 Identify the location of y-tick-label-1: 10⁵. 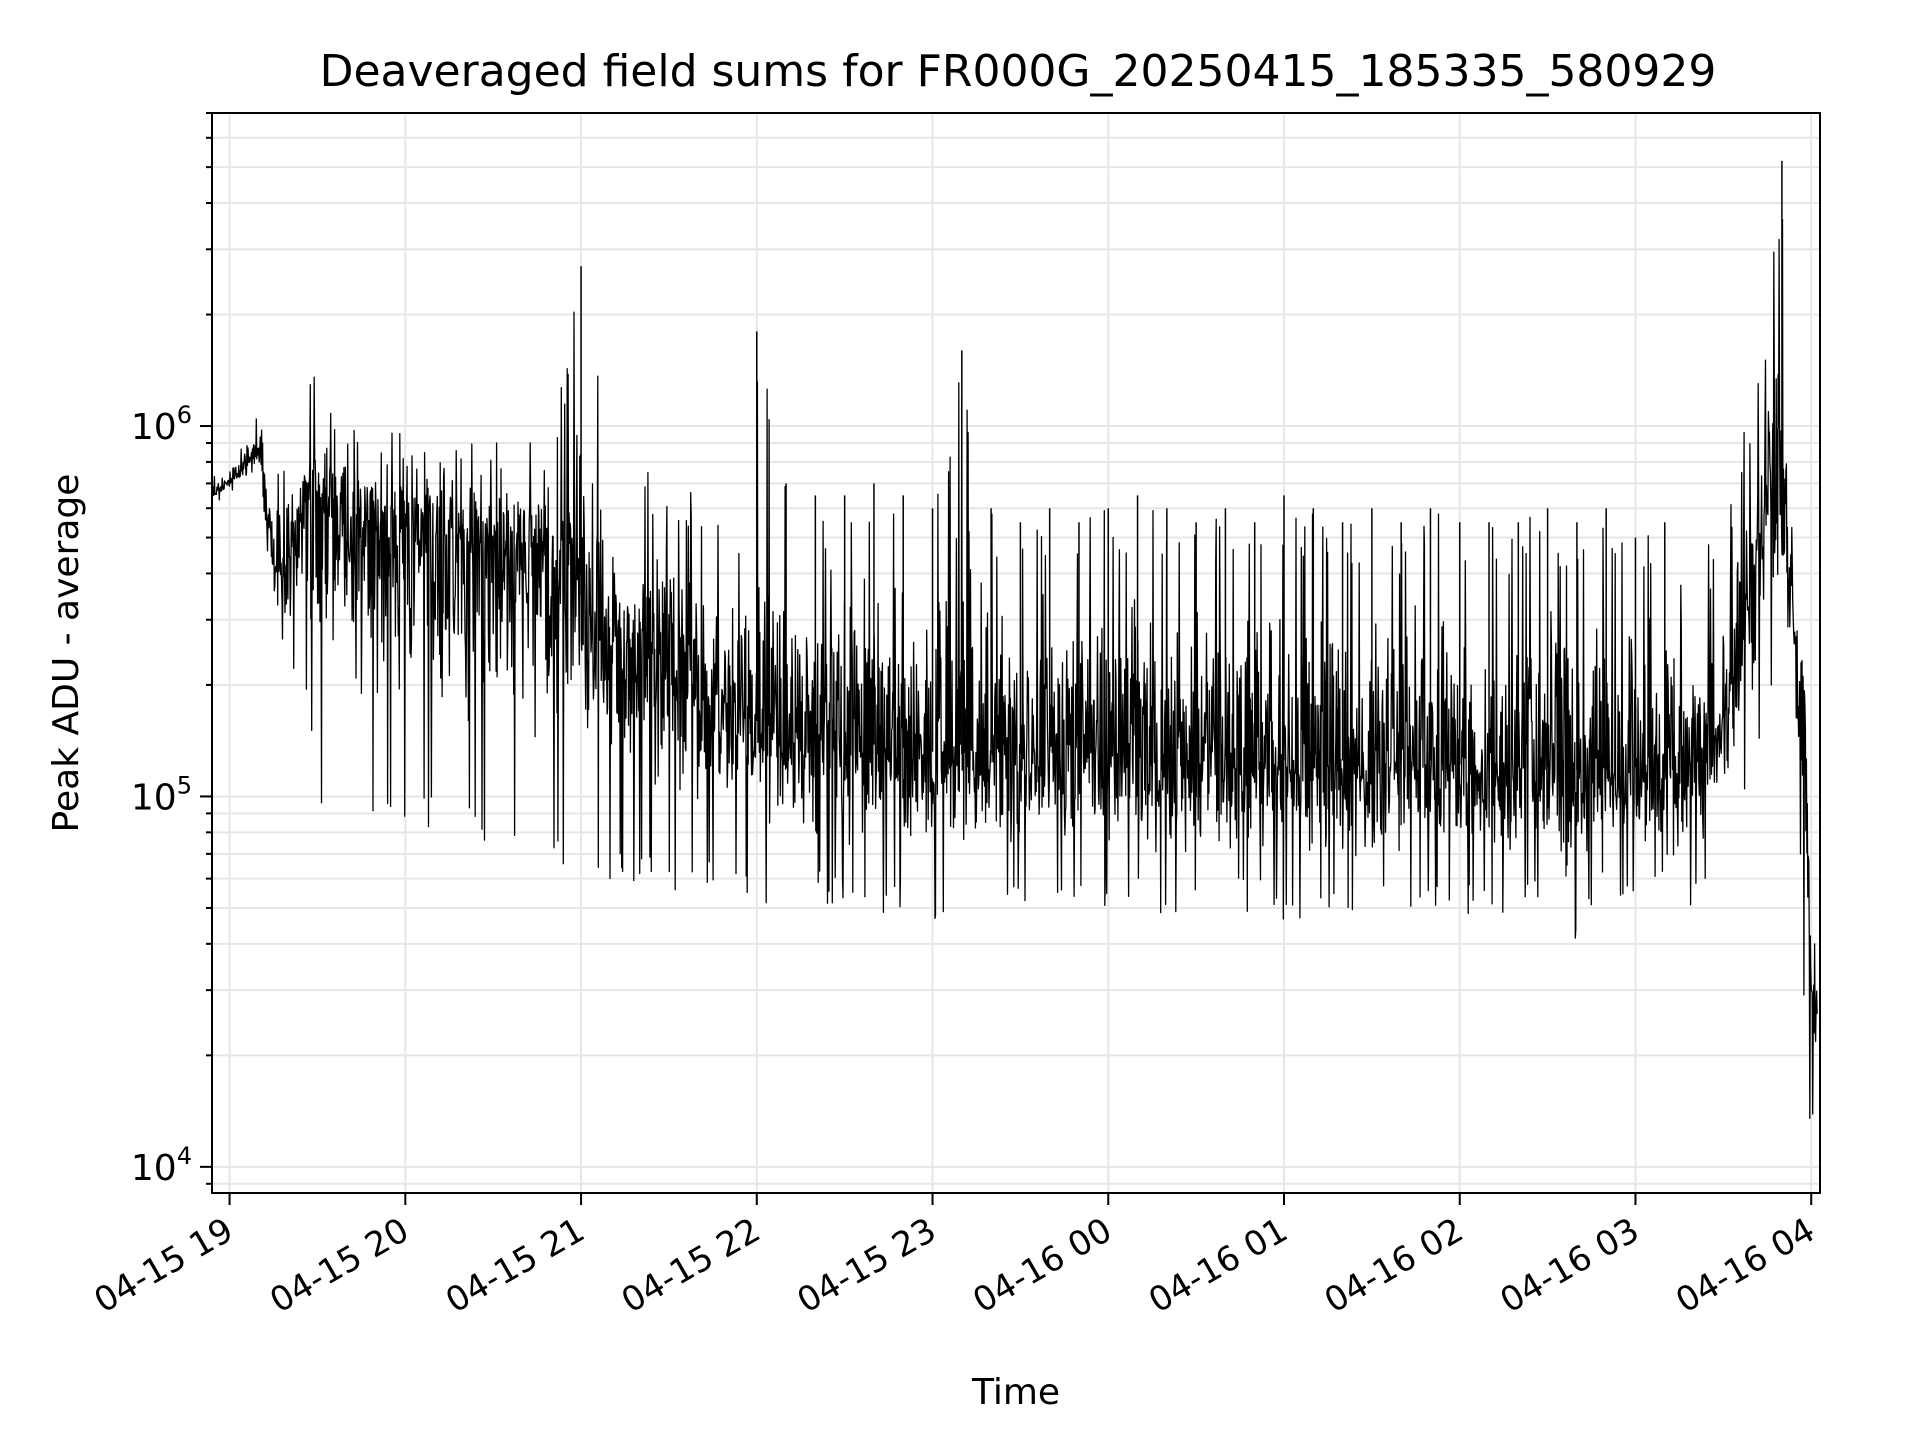
(161, 794).